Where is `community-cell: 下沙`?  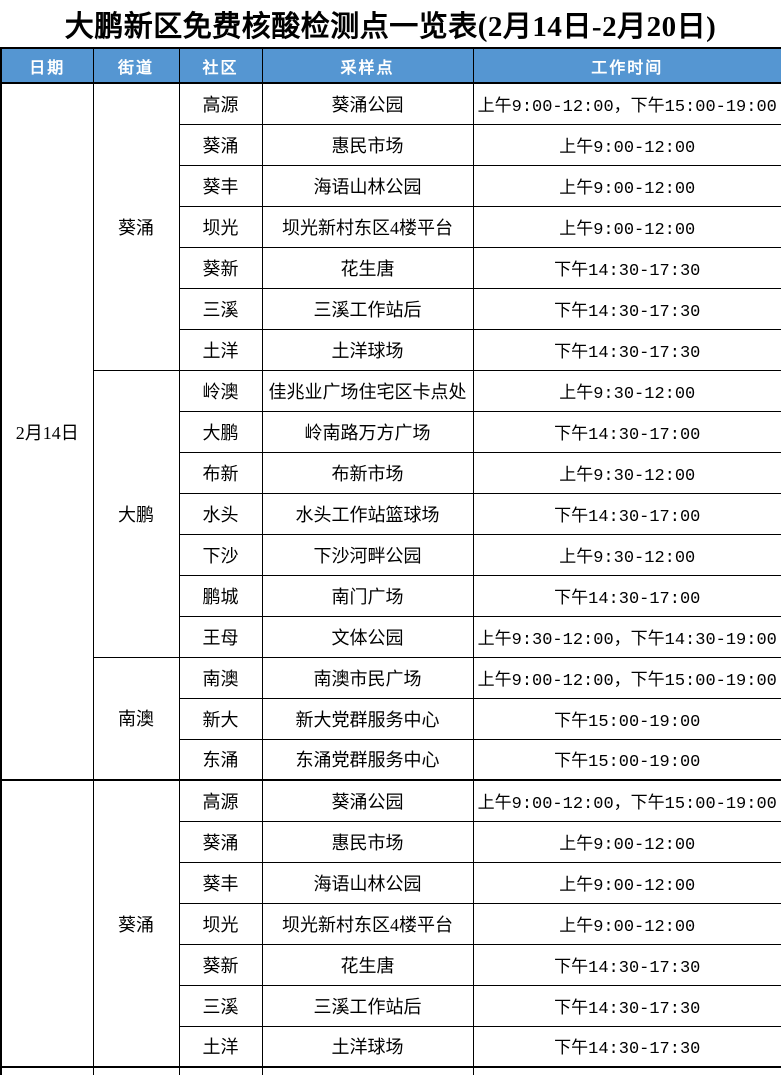 community-cell: 下沙 is located at coordinates (220, 554).